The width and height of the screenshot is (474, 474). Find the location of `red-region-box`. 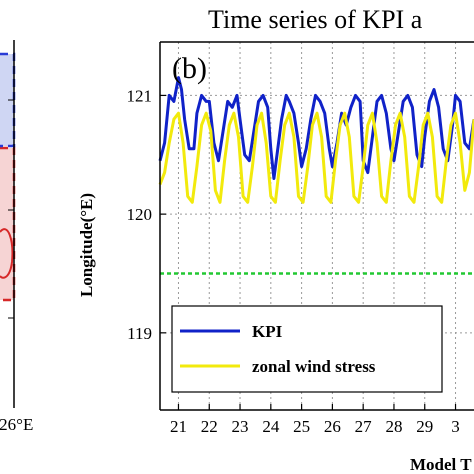

red-region-box is located at coordinates (8, 224).